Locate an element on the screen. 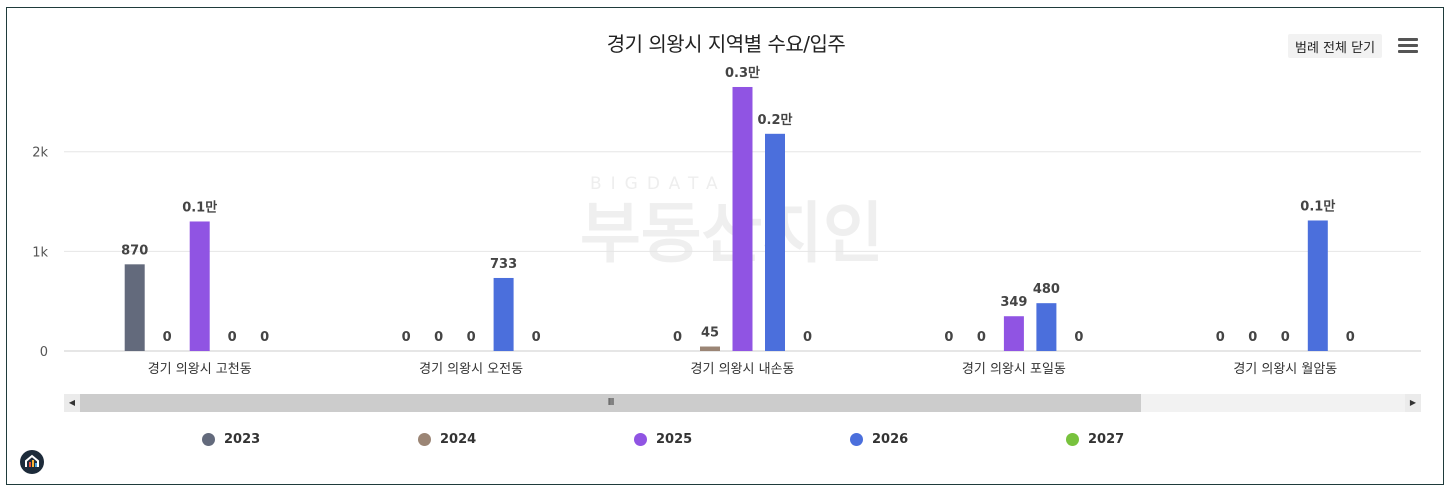 This screenshot has width=1452, height=493. legend-item-2026: 2026 is located at coordinates (879, 439).